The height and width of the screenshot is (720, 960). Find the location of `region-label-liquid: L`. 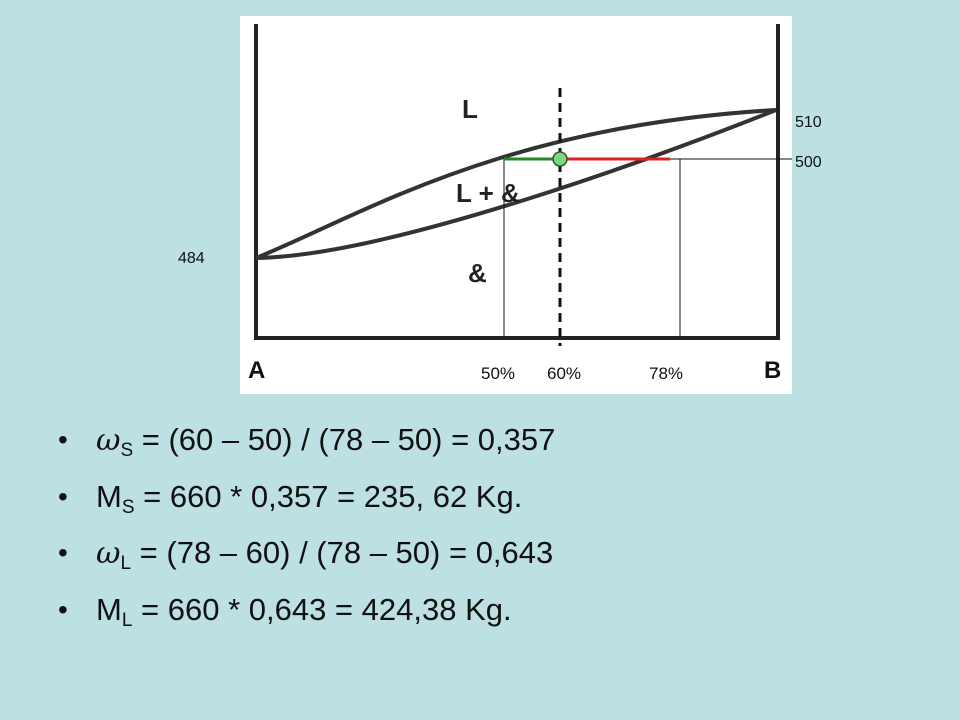

region-label-liquid: L is located at coordinates (470, 109).